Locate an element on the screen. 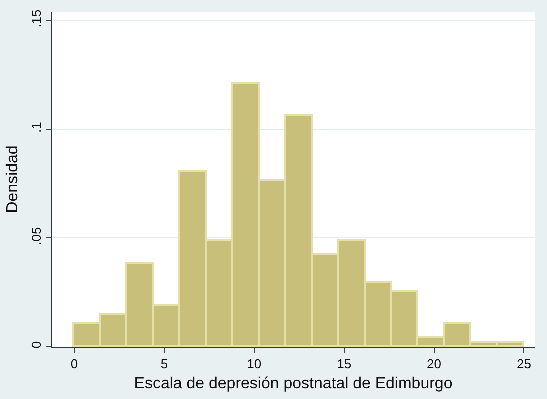 This screenshot has height=399, width=547. x-tick-label: 20 is located at coordinates (434, 364).